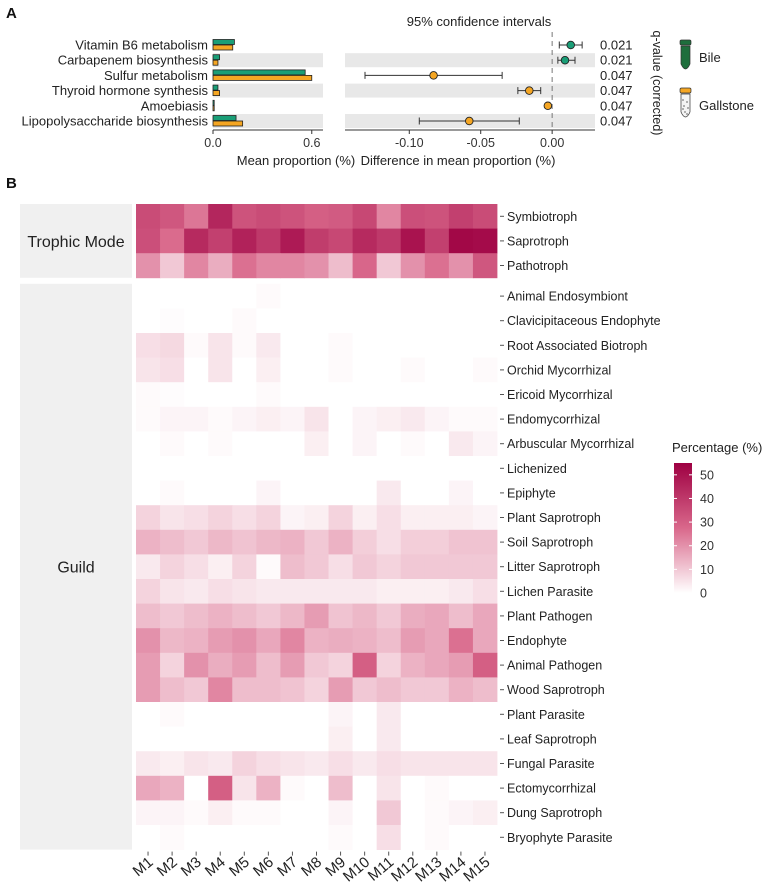 Image resolution: width=767 pixels, height=893 pixels. I want to click on row-label: Bryophyte Parasite, so click(560, 838).